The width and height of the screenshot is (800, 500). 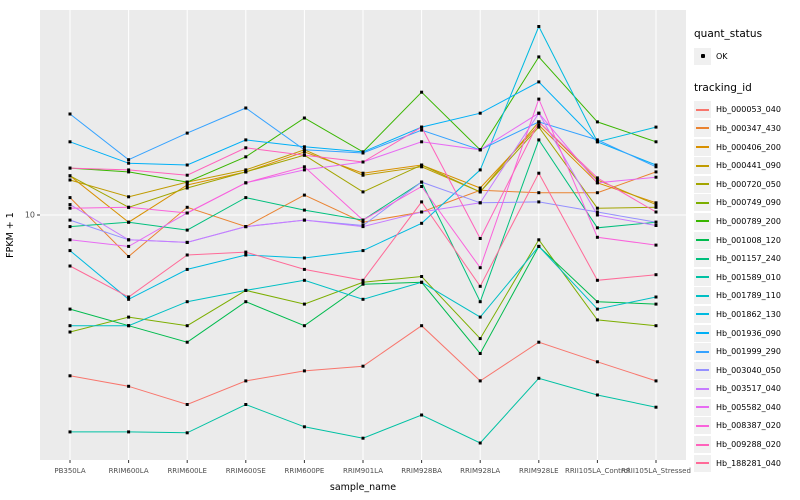 I want to click on quant-status-key-swatch, so click(x=702, y=56).